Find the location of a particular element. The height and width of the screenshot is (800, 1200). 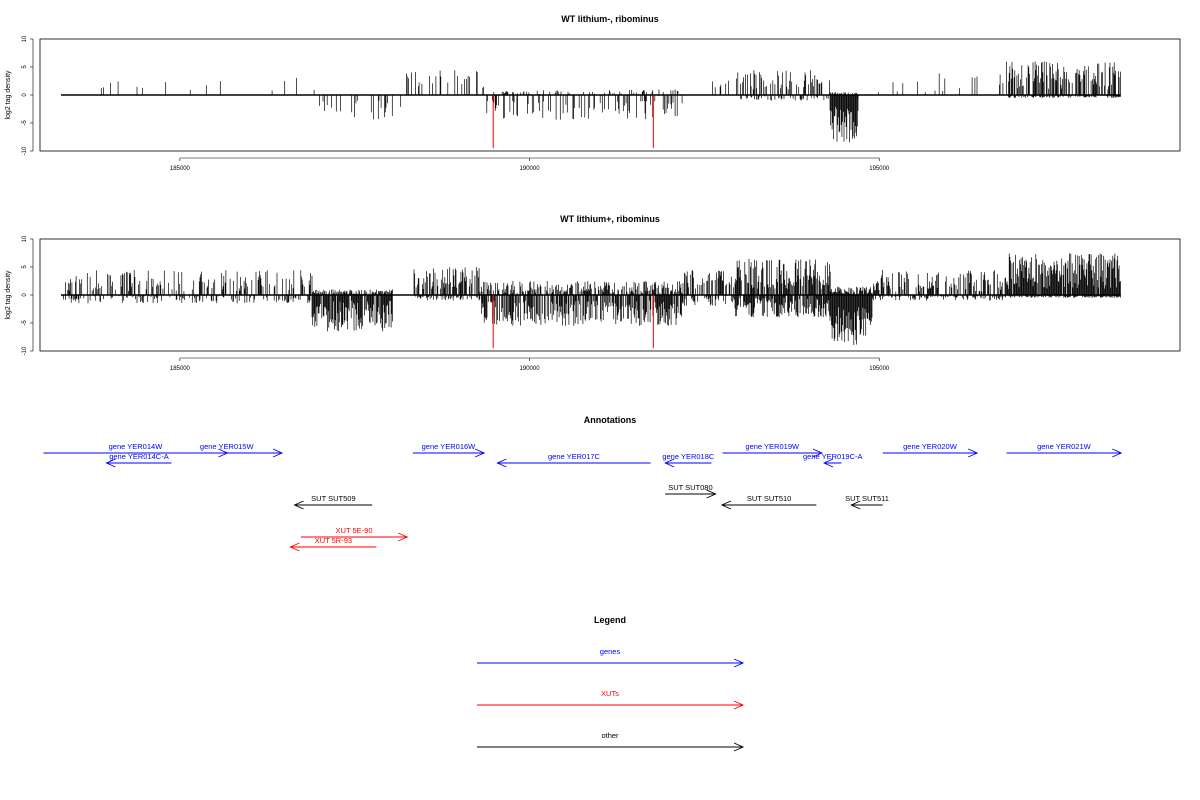

annotation-xut-5e-90: XUT 5E-90 is located at coordinates (354, 534).